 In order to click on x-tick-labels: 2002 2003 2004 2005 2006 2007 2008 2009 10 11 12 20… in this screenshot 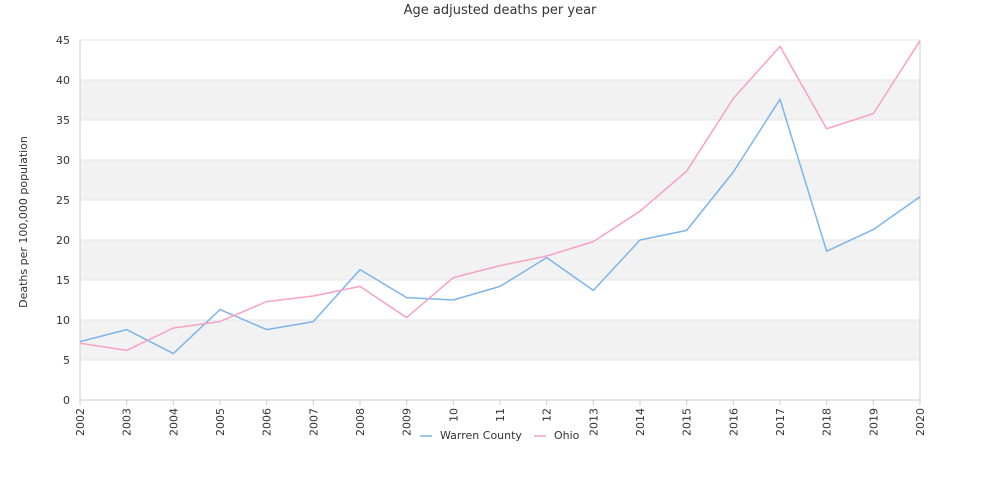, I will do `click(500, 422)`.